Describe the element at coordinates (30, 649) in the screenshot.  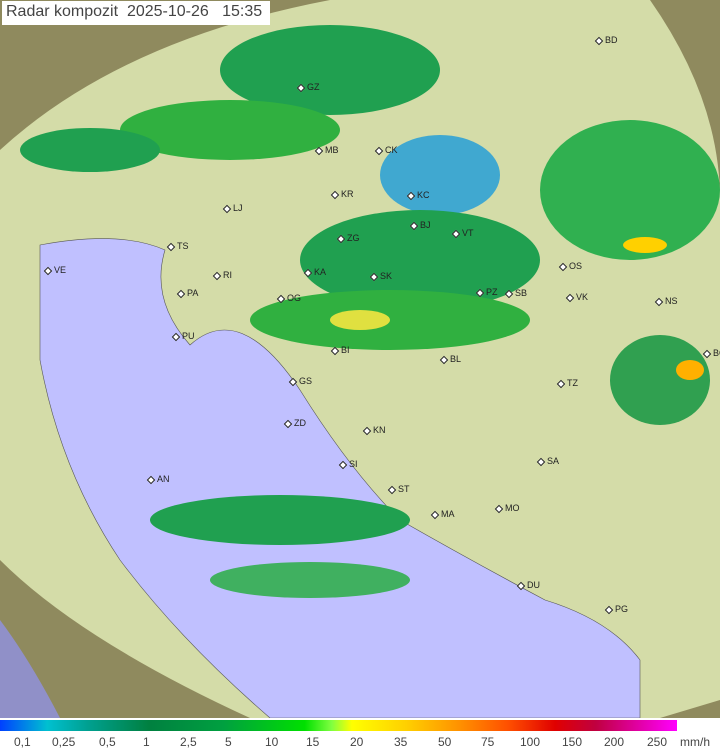
I see `sea-outside` at that location.